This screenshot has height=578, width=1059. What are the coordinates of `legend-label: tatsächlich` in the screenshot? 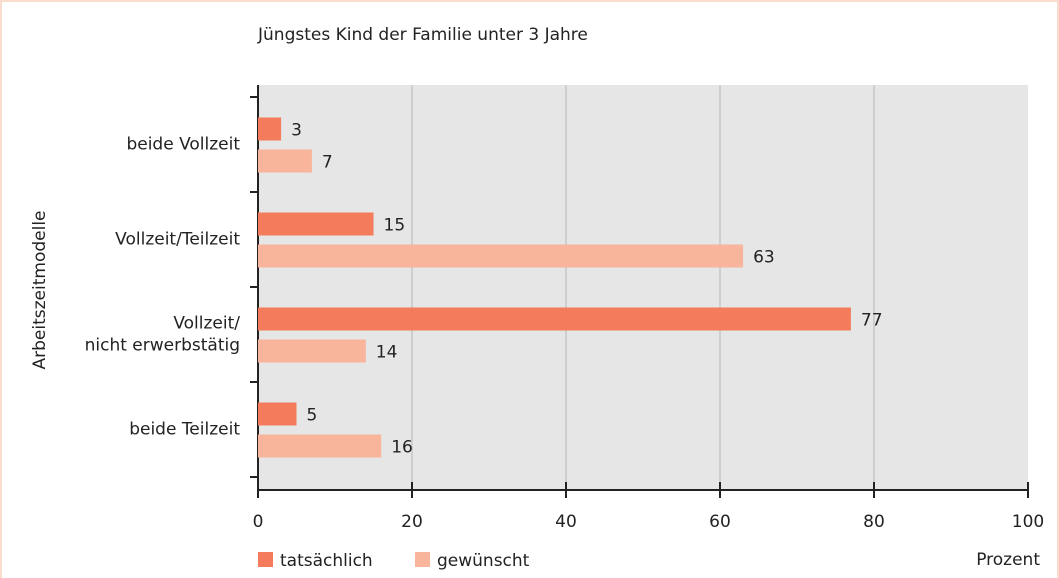 It's located at (326, 561).